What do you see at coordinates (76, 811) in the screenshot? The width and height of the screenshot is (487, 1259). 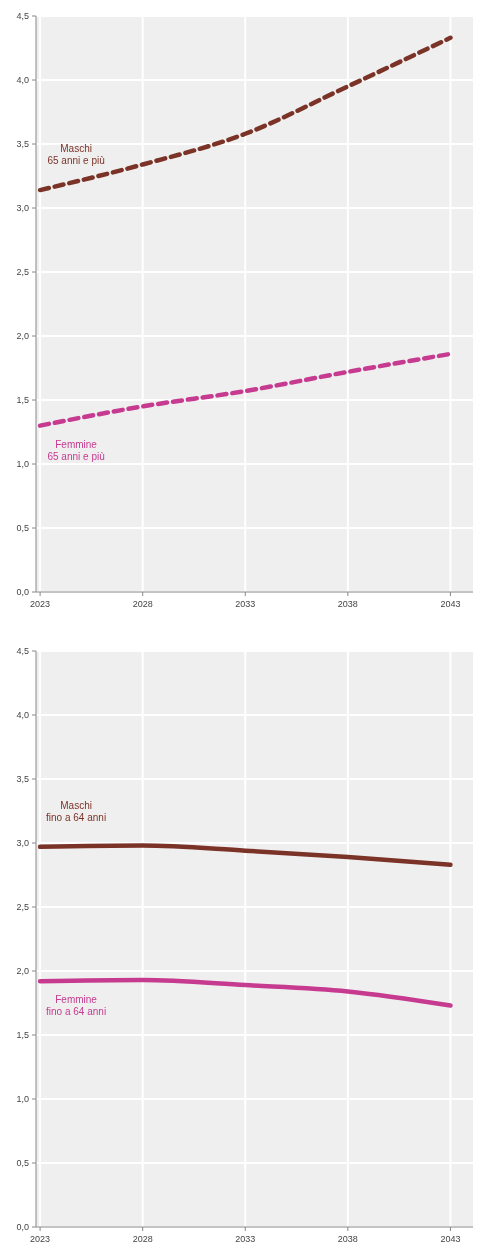 I see `text: Maschi fino a 64 anni` at bounding box center [76, 811].